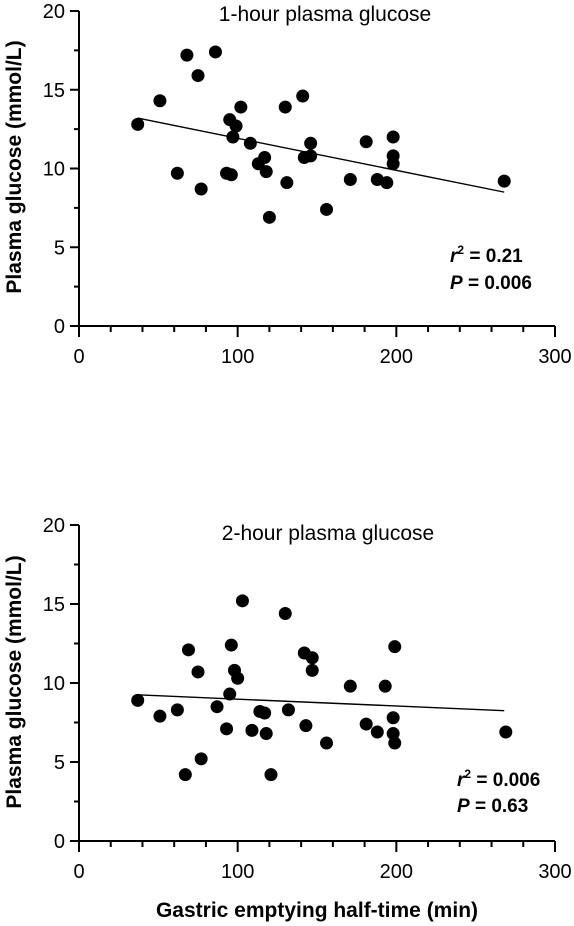  What do you see at coordinates (317, 910) in the screenshot?
I see `x-axis-title: Gastric emptying half-time (min)` at bounding box center [317, 910].